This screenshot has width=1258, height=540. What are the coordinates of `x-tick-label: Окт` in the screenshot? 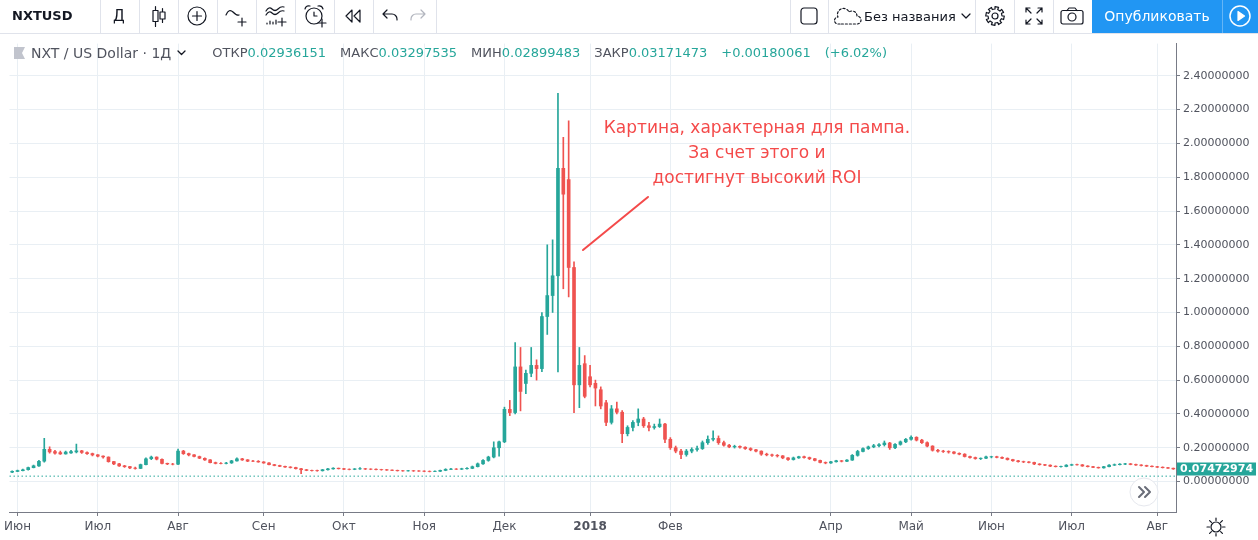 It's located at (344, 526).